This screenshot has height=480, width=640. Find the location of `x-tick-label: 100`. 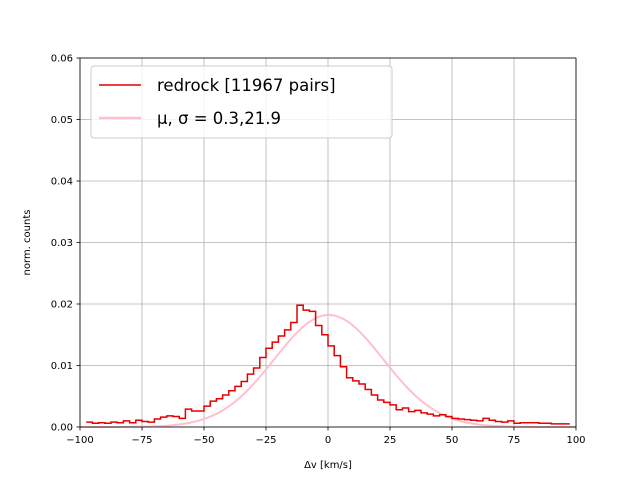

x-tick-label: 100 is located at coordinates (575, 440).